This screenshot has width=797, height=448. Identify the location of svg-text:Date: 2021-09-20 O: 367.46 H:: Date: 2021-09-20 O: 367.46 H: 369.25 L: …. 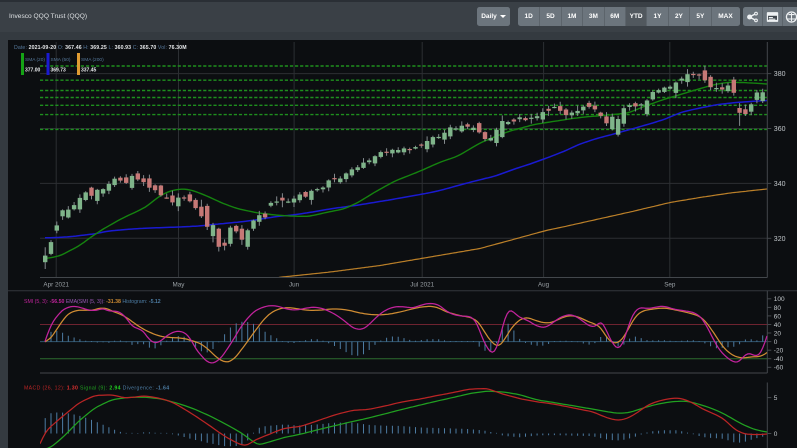
(100, 48).